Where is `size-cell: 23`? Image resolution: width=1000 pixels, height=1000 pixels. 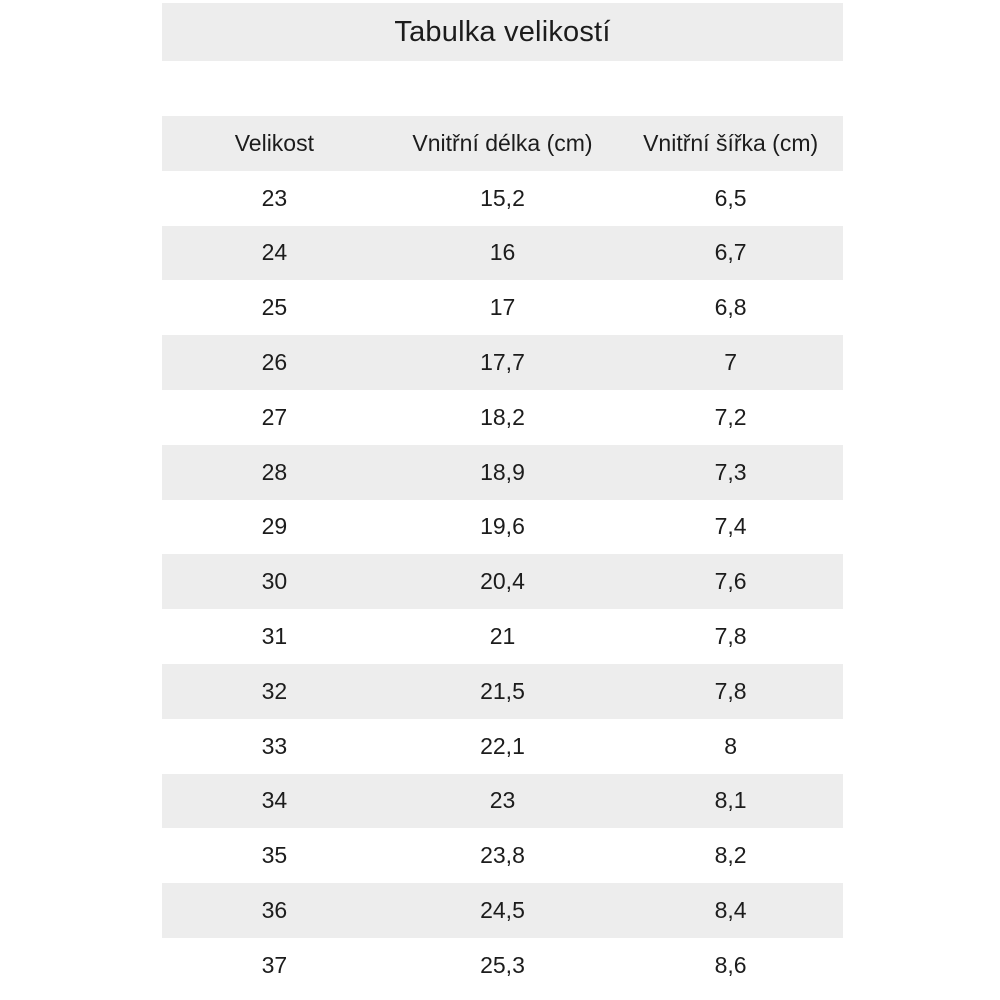 size-cell: 23 is located at coordinates (274, 197).